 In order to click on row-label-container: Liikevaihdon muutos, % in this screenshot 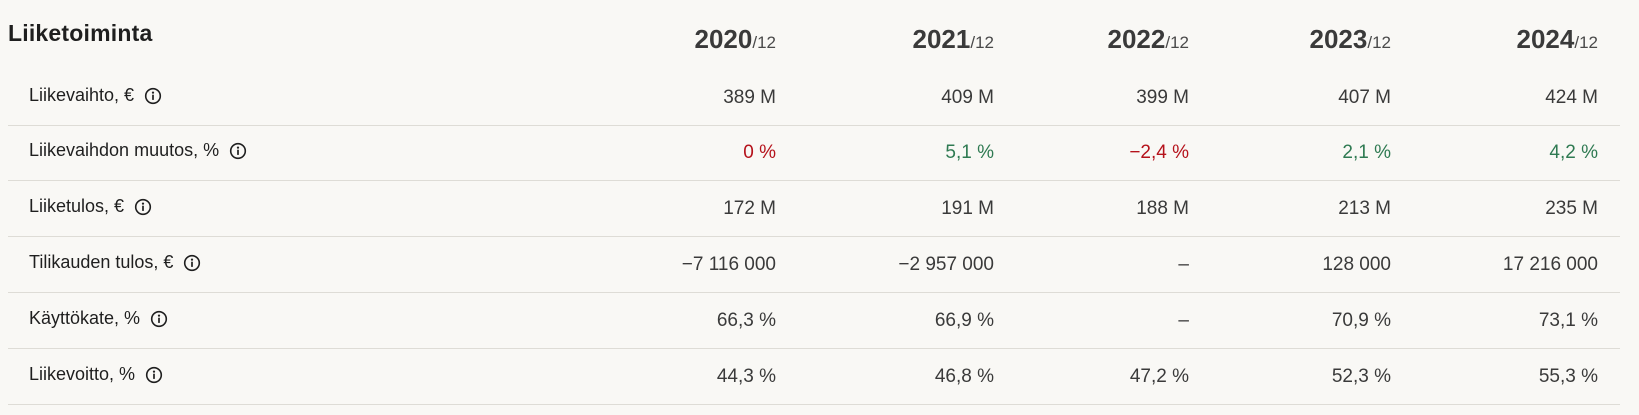, I will do `click(138, 150)`.